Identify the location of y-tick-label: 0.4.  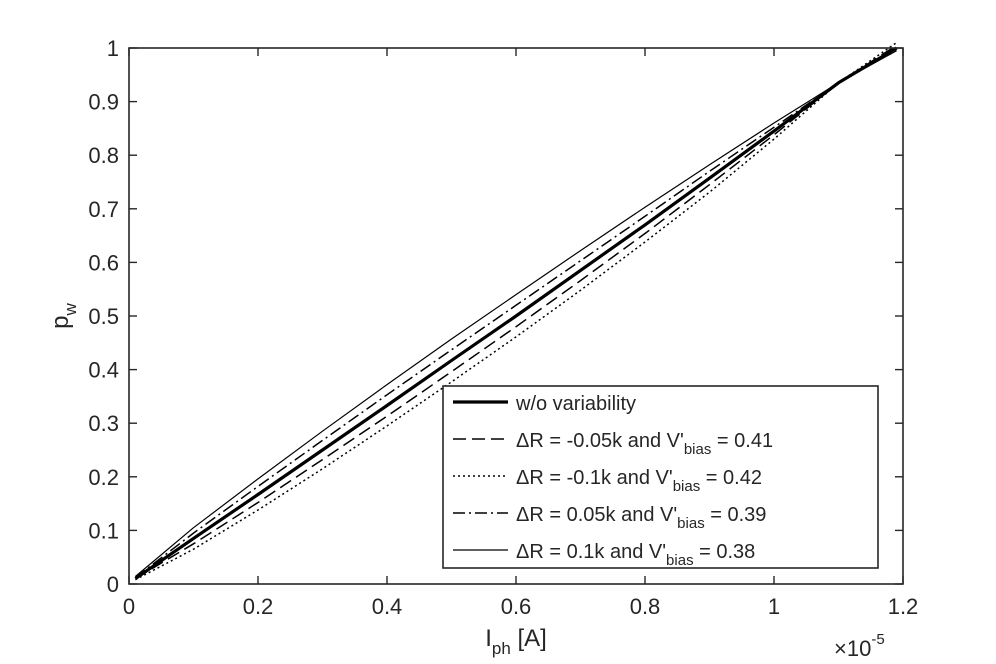
(103, 370).